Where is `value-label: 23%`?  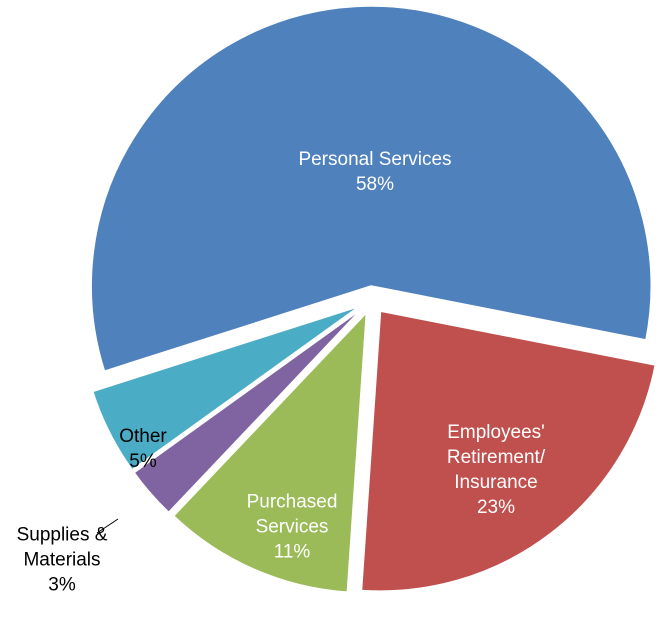
value-label: 23% is located at coordinates (496, 507).